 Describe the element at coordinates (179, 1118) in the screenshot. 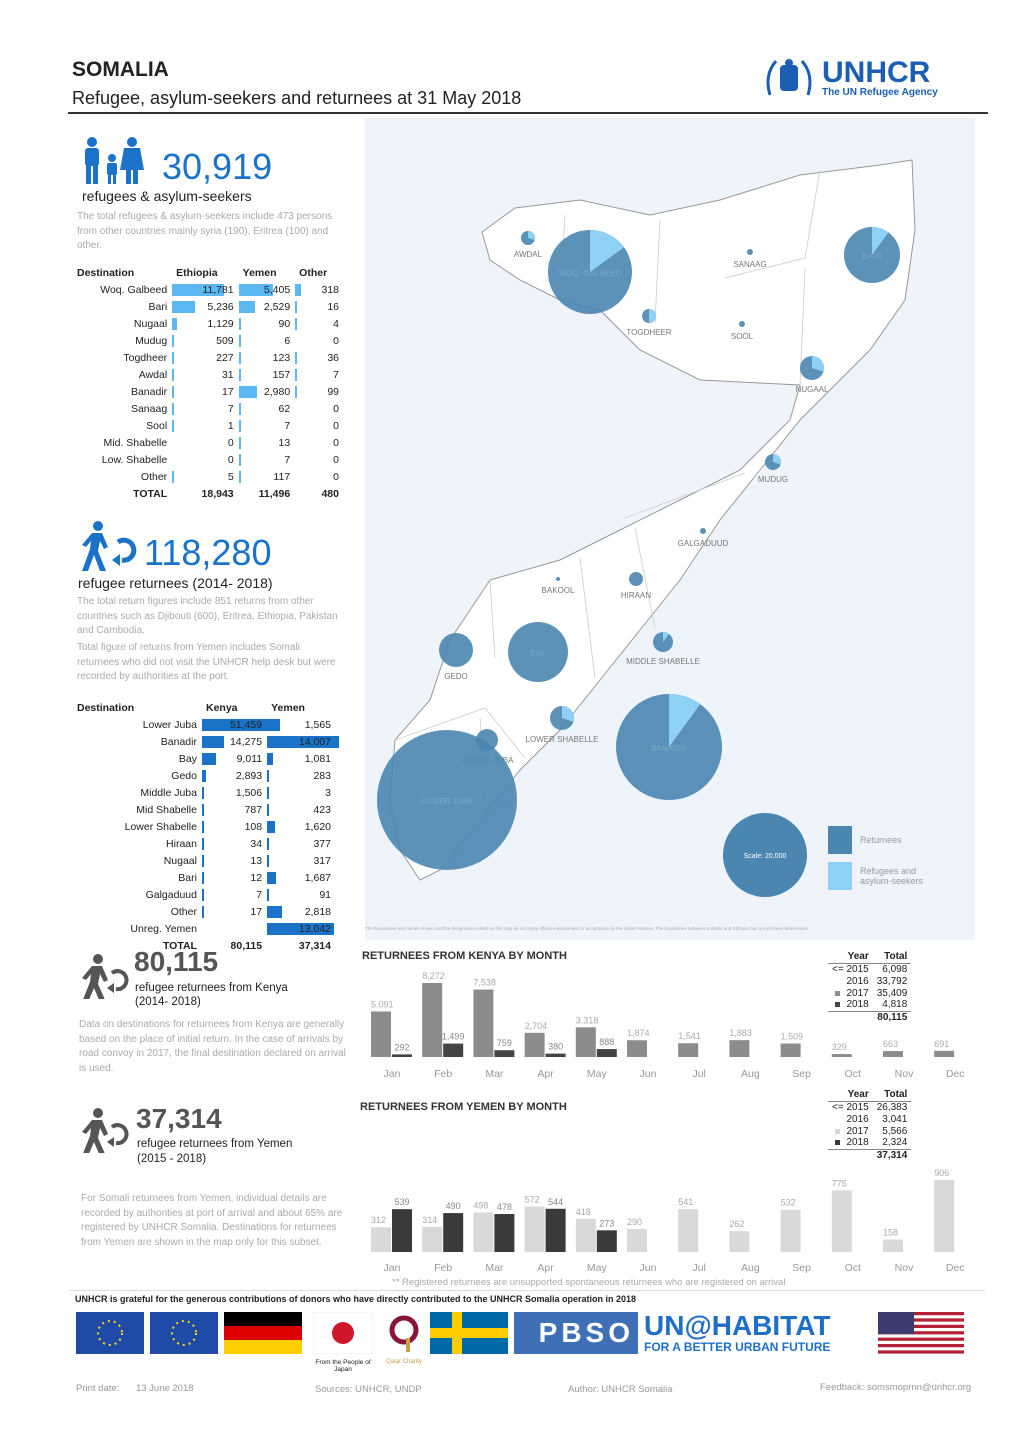

I see `yemen-returnees-total: 37,314` at that location.